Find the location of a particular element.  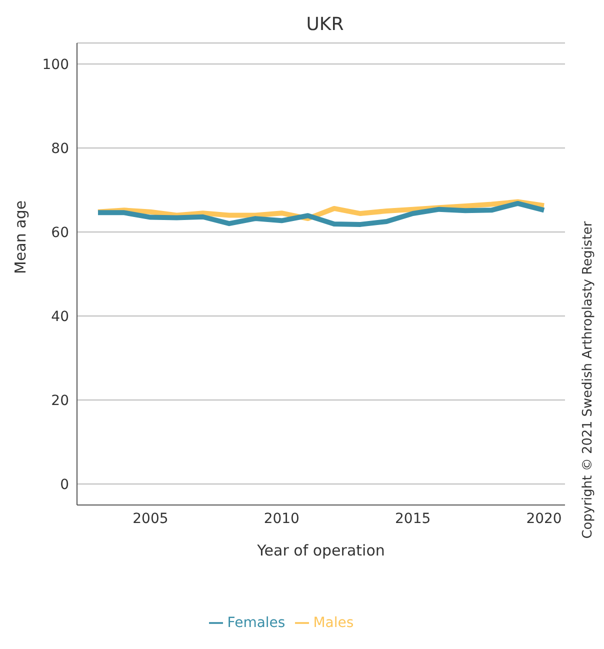

y-tick-label: 40 is located at coordinates (60, 316).